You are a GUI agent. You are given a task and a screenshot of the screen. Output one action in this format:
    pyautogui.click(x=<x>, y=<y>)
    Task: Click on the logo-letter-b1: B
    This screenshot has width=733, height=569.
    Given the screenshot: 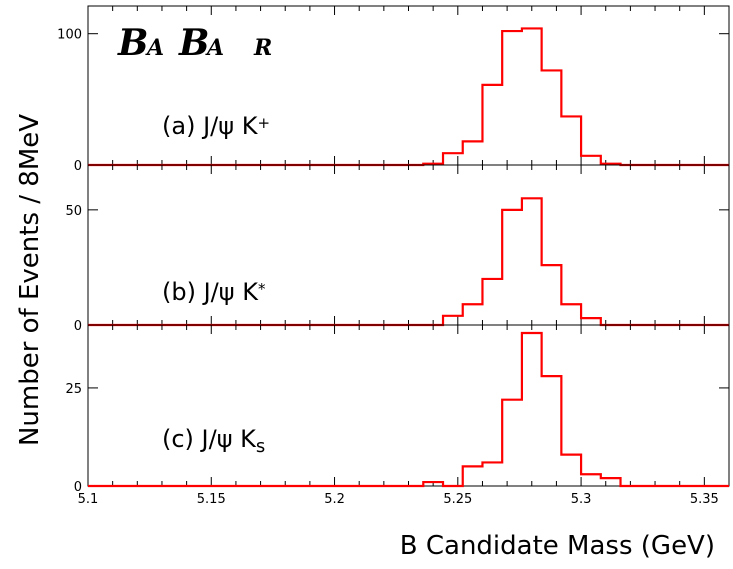 What is the action you would take?
    pyautogui.click(x=132, y=43)
    